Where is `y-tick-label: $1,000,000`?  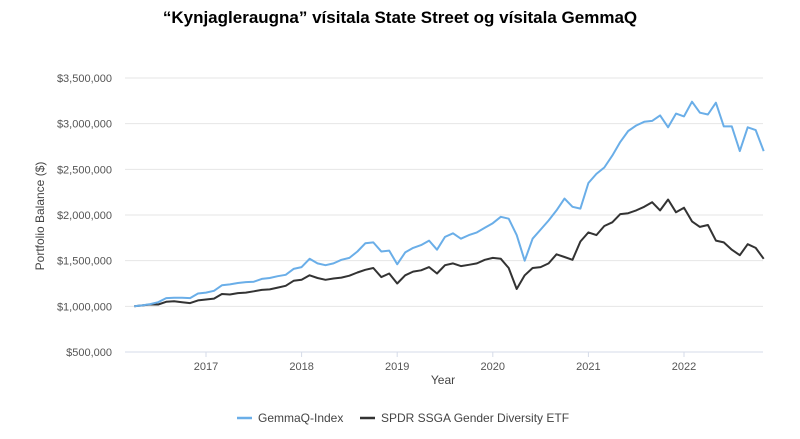
y-tick-label: $1,000,000 is located at coordinates (84, 307).